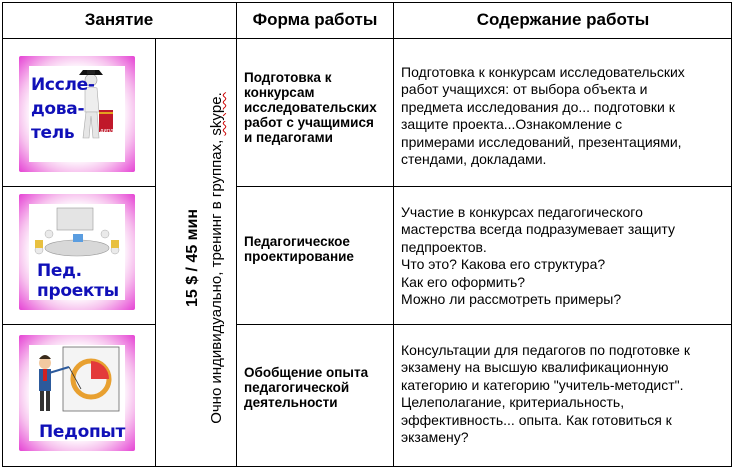 Image resolution: width=735 pixels, height=469 pixels. I want to click on content-row-2-line: мастерства всегда подразумевает защиту, so click(538, 229).